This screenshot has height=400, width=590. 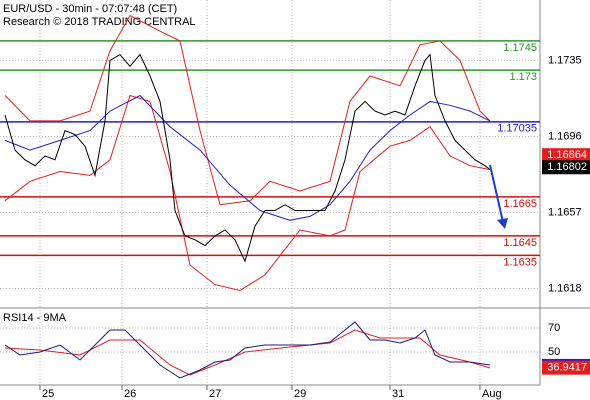 What do you see at coordinates (520, 262) in the screenshot?
I see `level-label: 1.1635` at bounding box center [520, 262].